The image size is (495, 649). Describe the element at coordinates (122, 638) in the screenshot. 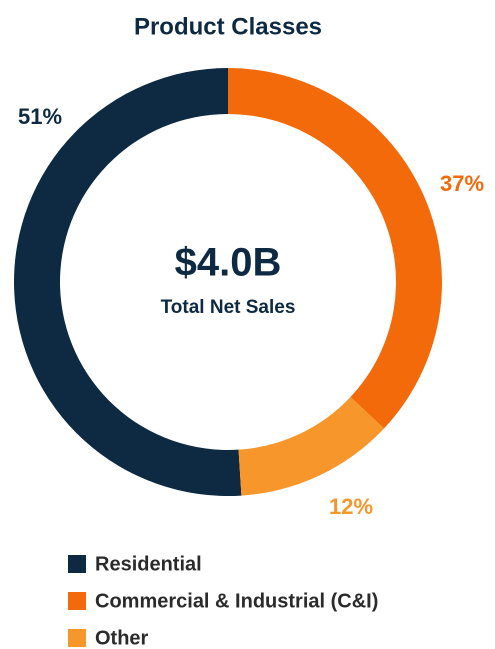

I see `legend-label: Other` at that location.